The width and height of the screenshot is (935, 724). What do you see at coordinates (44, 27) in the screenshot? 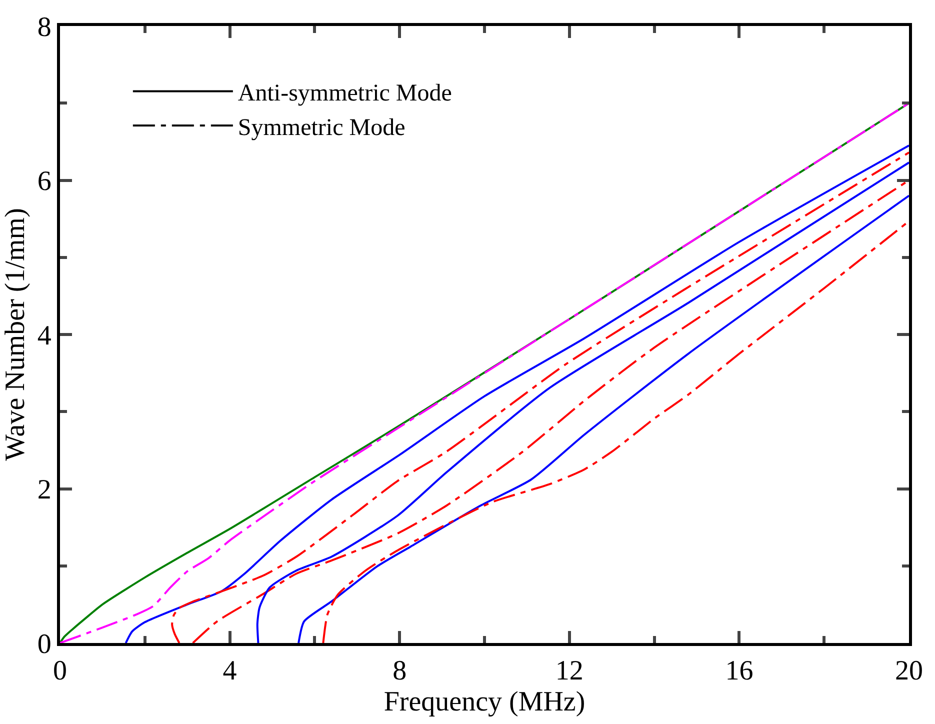
I see `y-tick-label: 8` at bounding box center [44, 27].